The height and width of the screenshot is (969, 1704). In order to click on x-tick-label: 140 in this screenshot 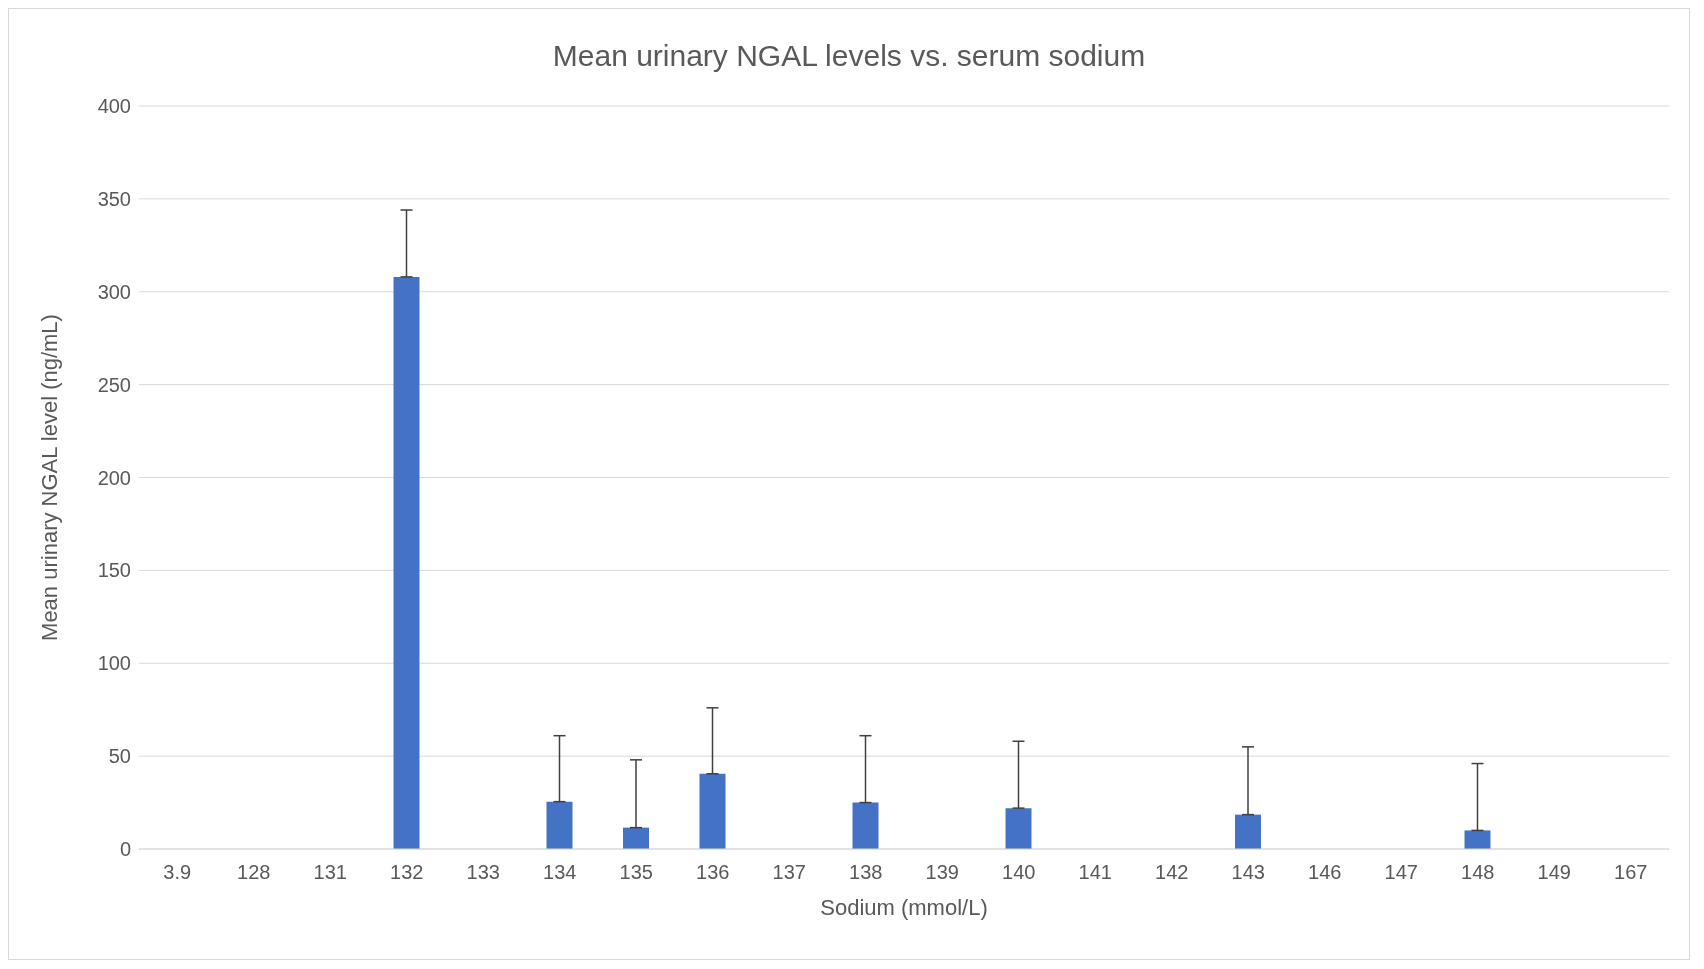, I will do `click(1019, 872)`.